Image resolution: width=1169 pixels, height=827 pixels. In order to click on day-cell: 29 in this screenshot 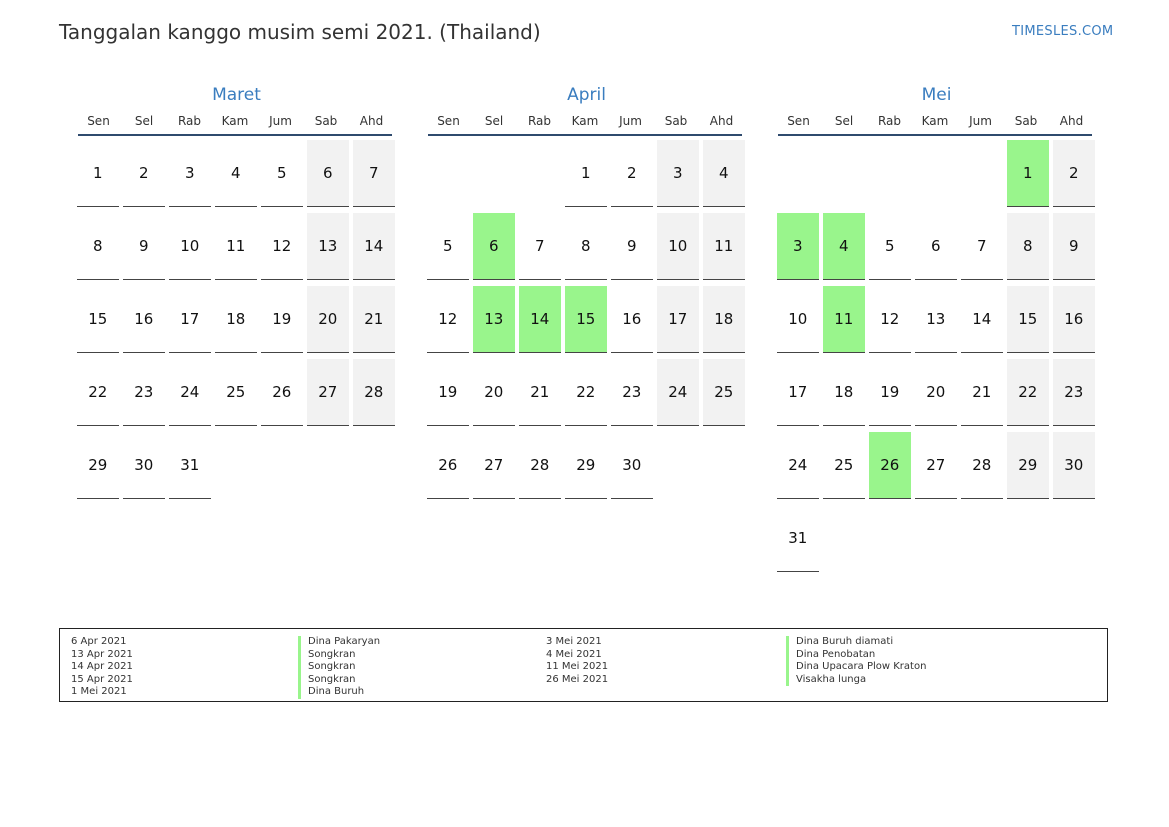, I will do `click(98, 465)`.